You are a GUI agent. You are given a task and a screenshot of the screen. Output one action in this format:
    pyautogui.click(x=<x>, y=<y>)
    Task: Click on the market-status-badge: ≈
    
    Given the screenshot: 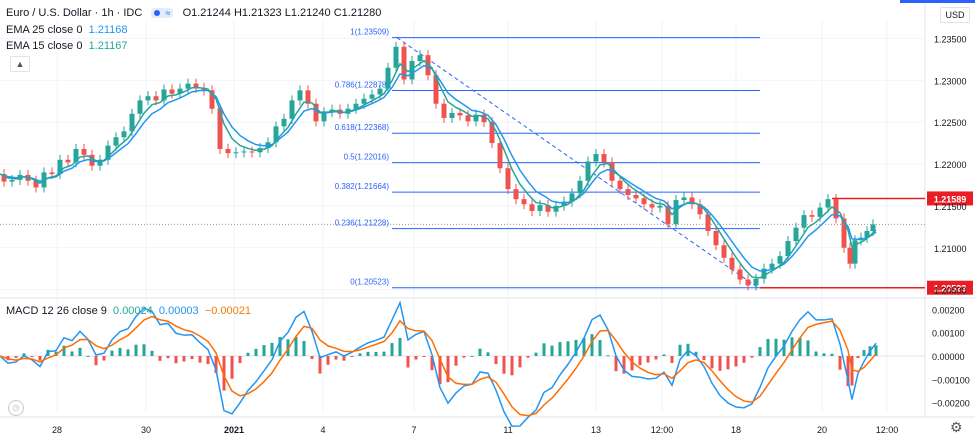 What is the action you would take?
    pyautogui.click(x=162, y=13)
    